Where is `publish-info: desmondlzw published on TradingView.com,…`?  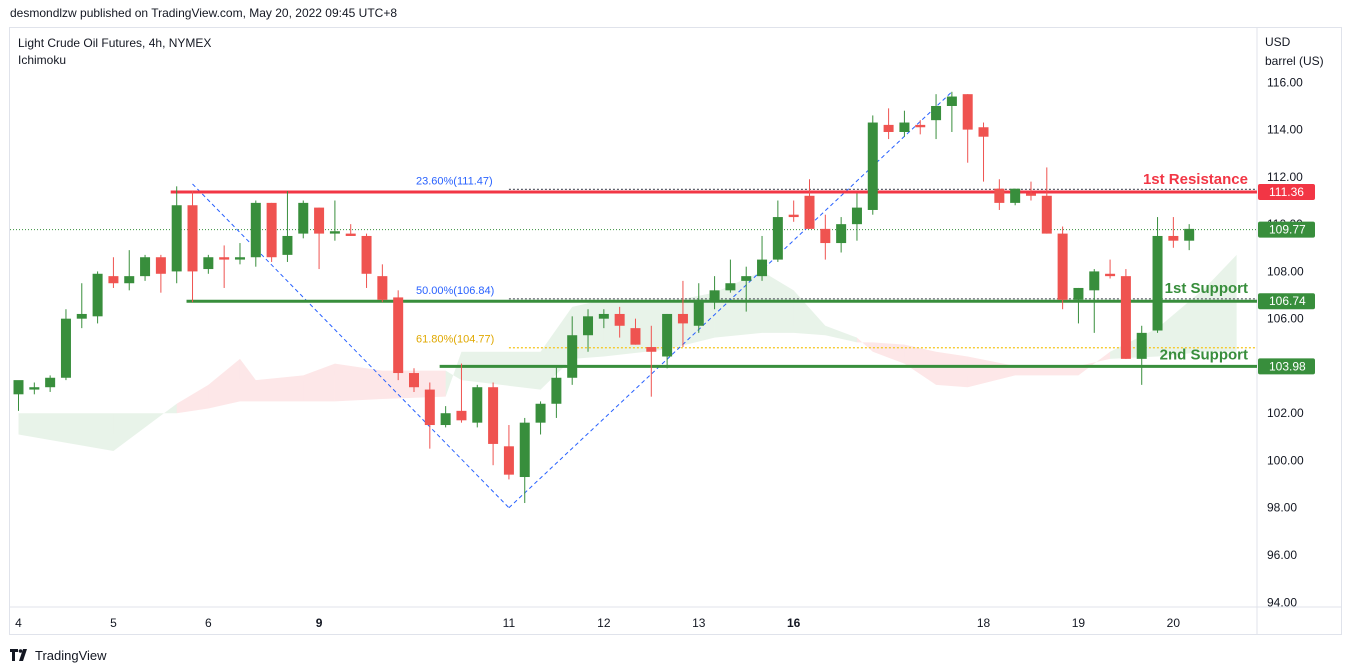
publish-info: desmondlzw published on TradingView.com,… is located at coordinates (204, 13).